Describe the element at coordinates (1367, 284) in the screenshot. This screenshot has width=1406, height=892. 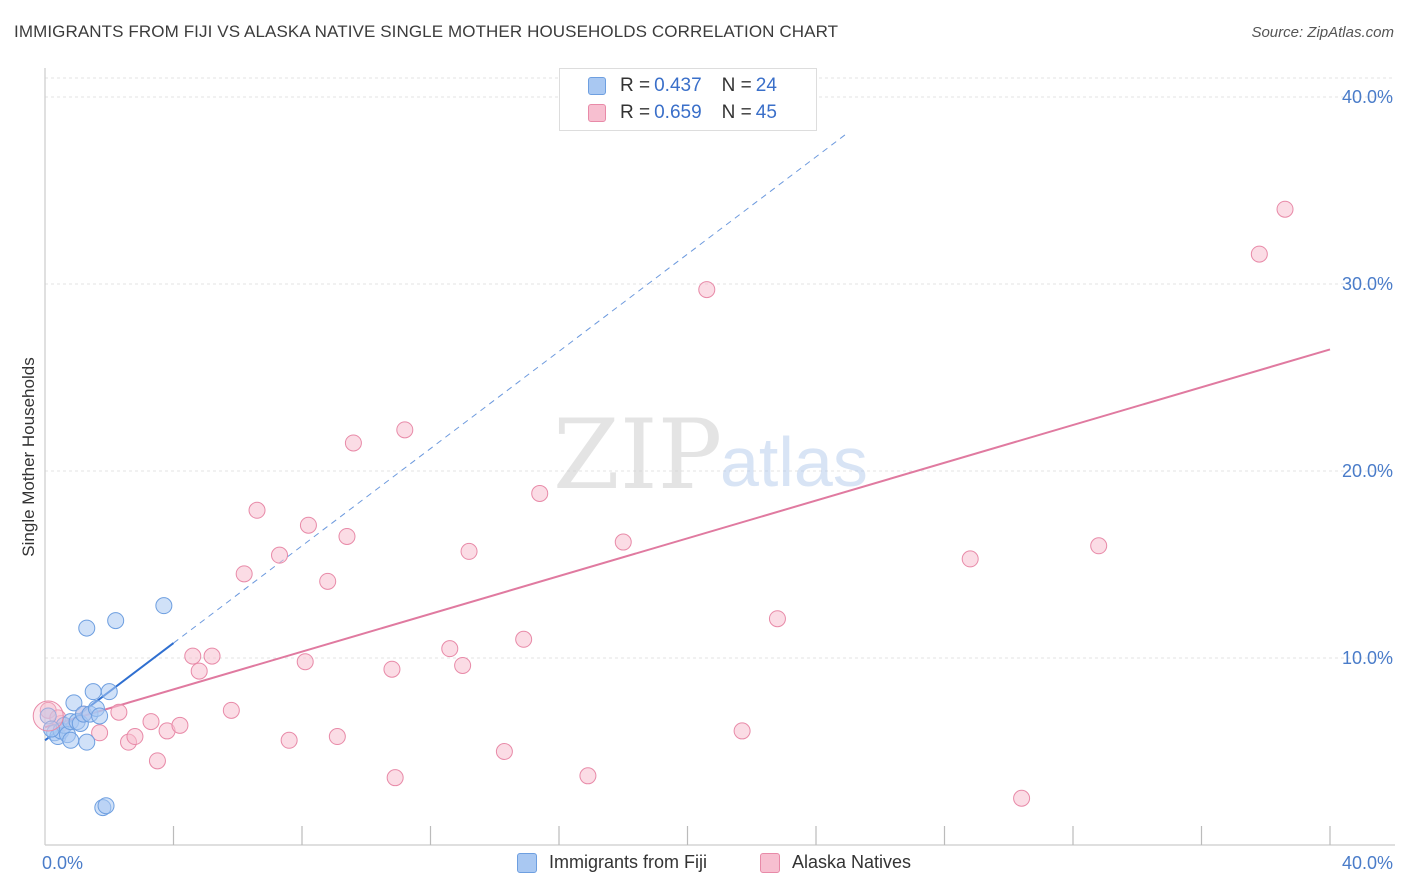
I see `y-tick-label: 30.0%` at that location.